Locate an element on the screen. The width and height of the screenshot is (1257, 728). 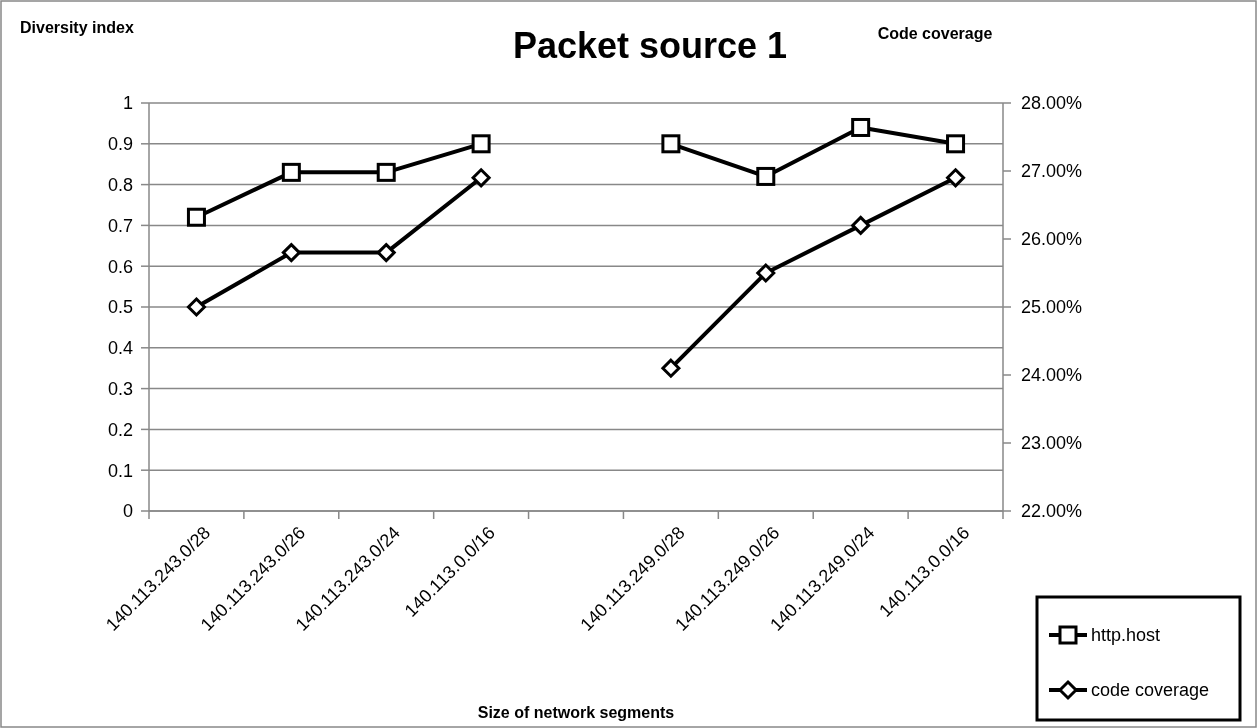
x-axis-title: Size of network segments is located at coordinates (576, 712).